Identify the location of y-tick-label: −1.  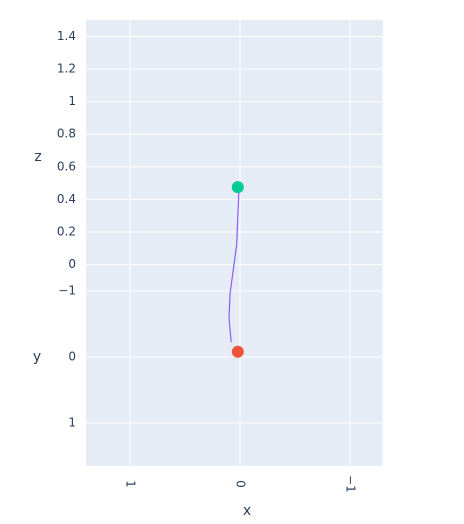
(67, 291).